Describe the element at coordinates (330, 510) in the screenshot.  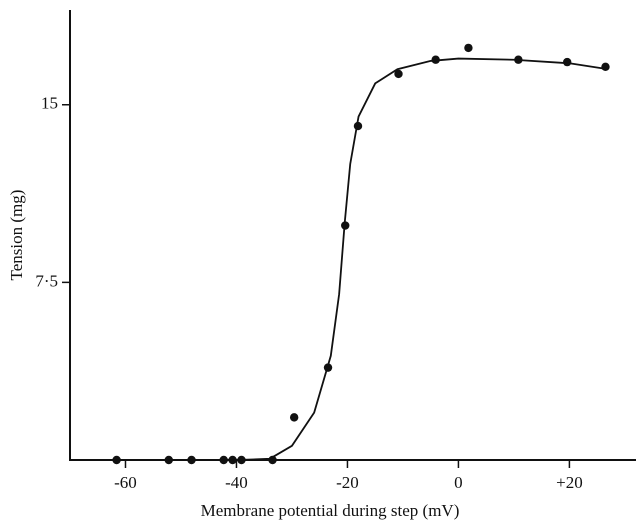
I see `x-axis-label: Membrane potential during step (mV)` at that location.